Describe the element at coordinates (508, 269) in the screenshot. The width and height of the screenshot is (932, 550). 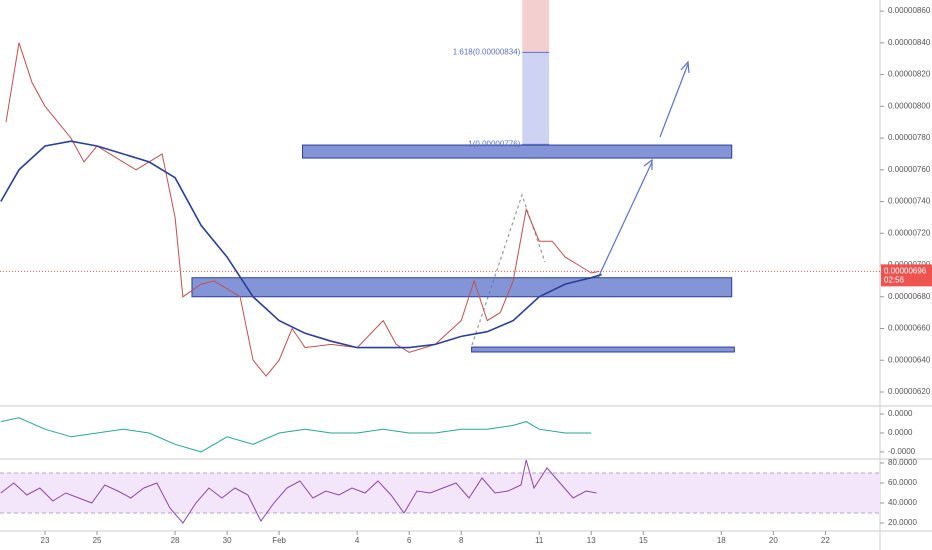
I see `projection-line` at that location.